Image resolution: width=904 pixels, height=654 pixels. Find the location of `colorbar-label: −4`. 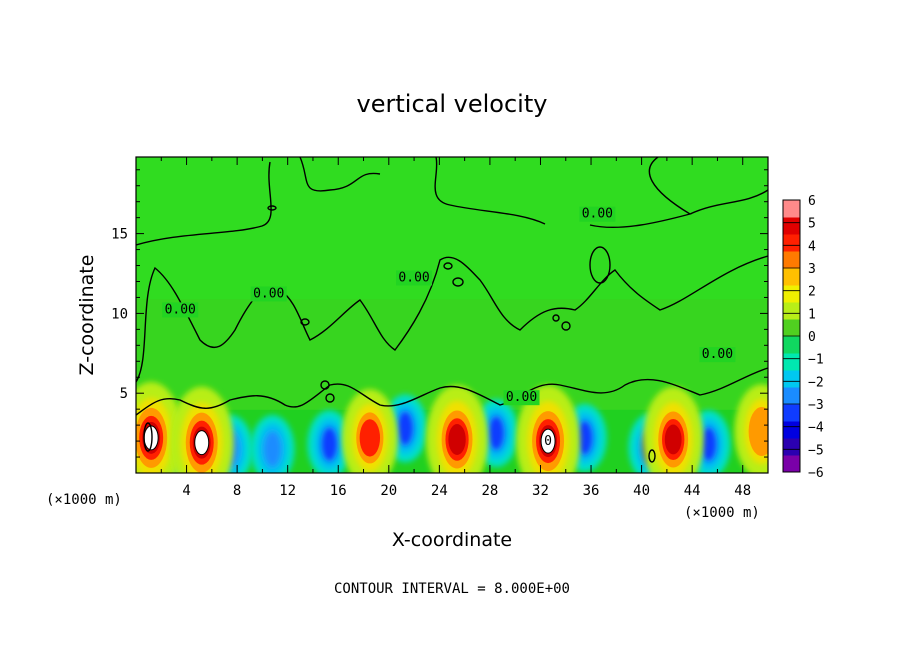

colorbar-label: −4 is located at coordinates (816, 428).